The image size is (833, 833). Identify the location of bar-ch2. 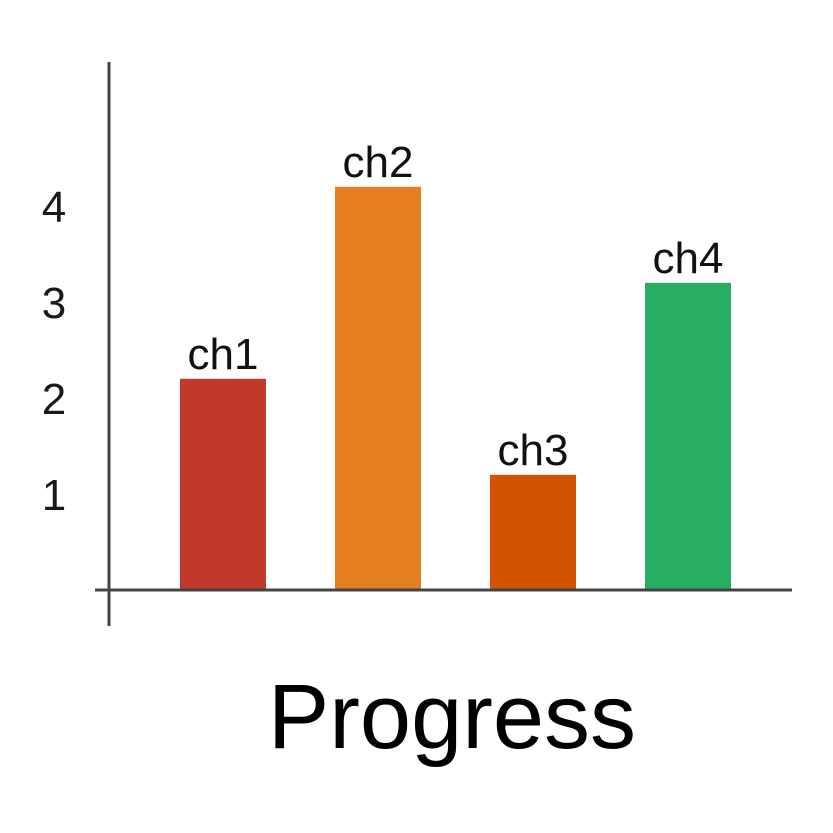
(378, 388).